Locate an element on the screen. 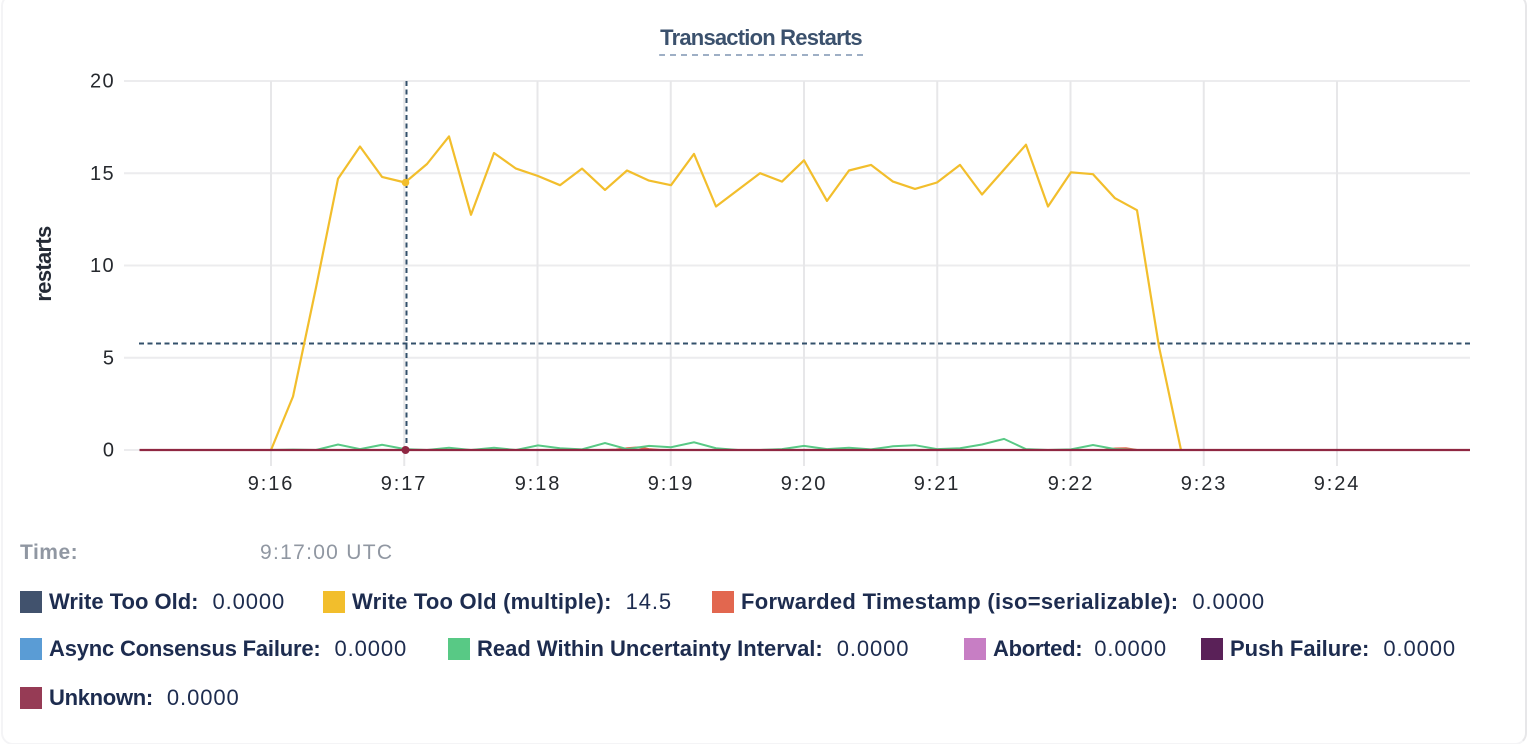  svg-text: 5 is located at coordinates (108, 358).